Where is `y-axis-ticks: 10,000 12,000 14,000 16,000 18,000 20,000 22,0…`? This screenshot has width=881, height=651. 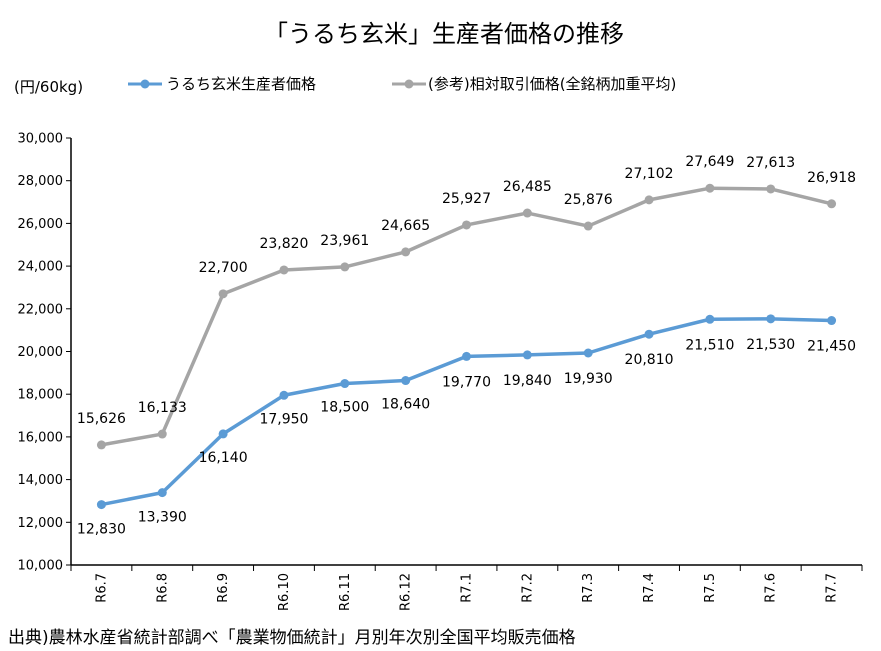
y-axis-ticks: 10,000 12,000 14,000 16,000 18,000 20,000 22,0… is located at coordinates (44, 353).